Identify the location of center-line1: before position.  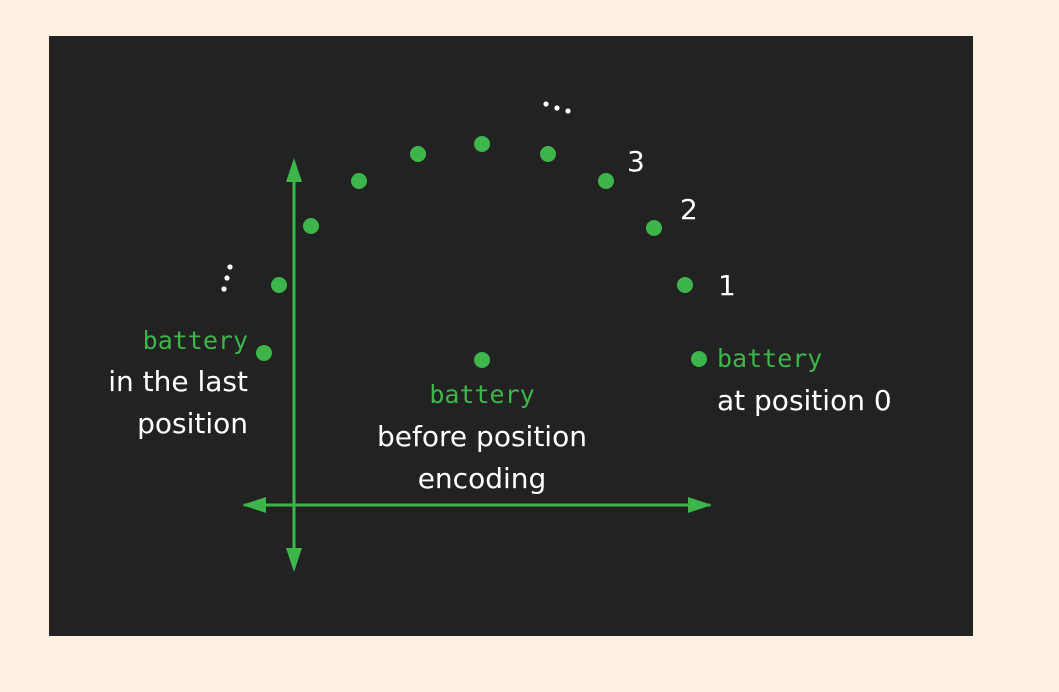
(482, 436).